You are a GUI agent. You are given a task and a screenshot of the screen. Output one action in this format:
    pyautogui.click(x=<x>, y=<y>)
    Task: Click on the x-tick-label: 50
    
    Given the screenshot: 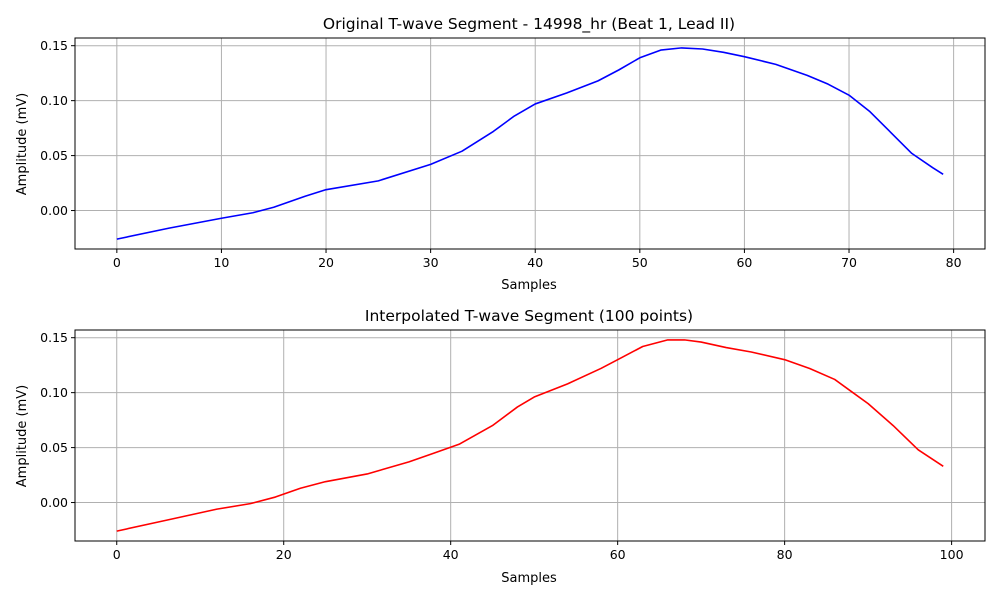 What is the action you would take?
    pyautogui.click(x=640, y=262)
    